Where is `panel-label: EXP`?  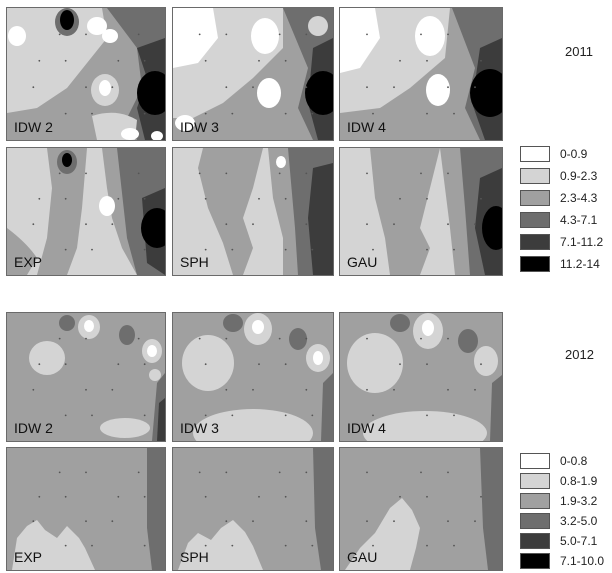
panel-label: EXP is located at coordinates (28, 262).